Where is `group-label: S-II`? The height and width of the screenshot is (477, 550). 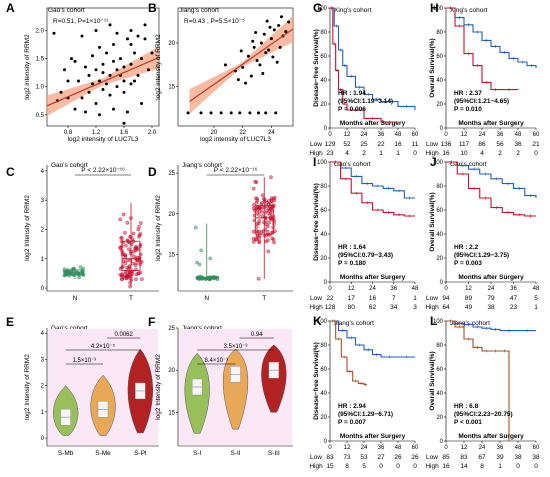
group-label: S-II is located at coordinates (235, 453).